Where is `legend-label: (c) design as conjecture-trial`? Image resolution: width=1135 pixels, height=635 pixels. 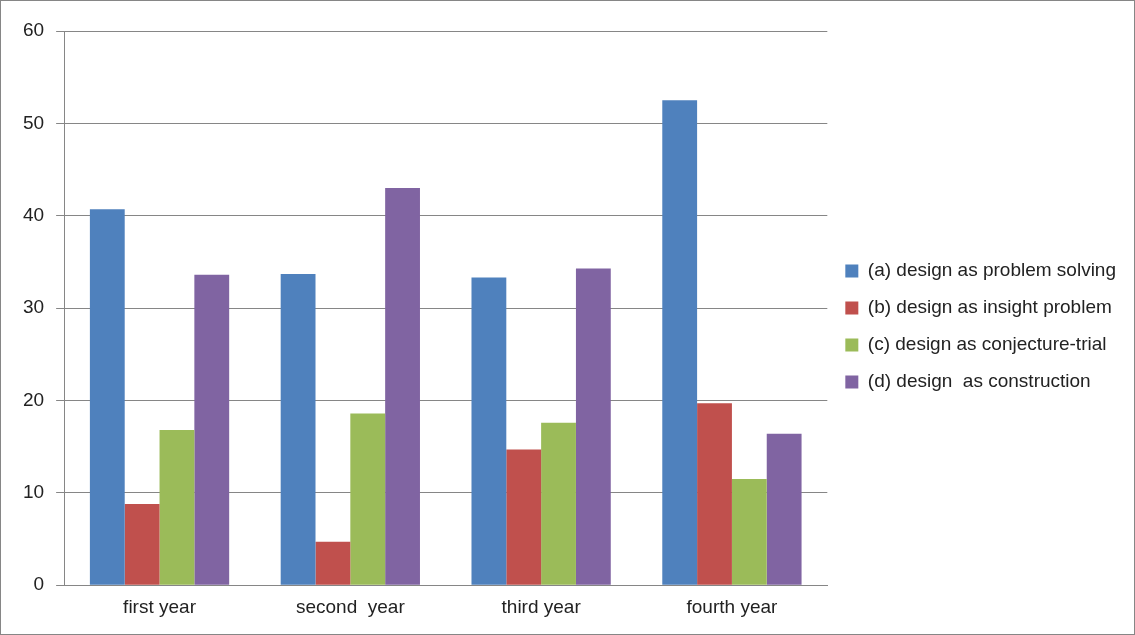 legend-label: (c) design as conjecture-trial is located at coordinates (987, 344).